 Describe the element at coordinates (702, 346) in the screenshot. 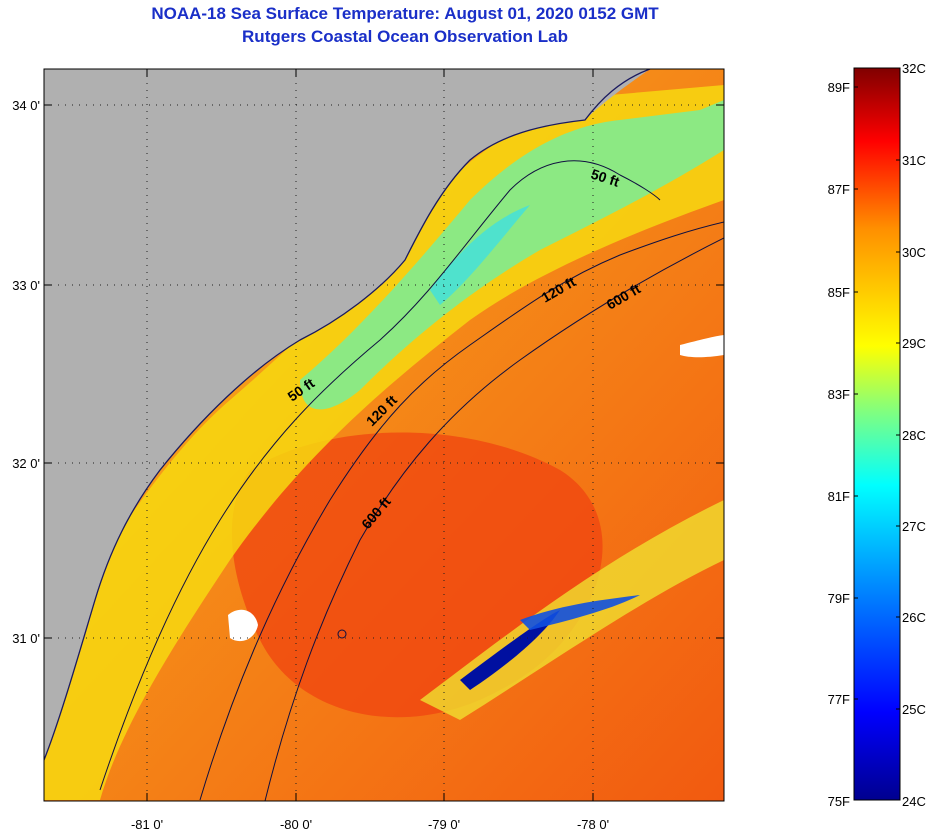

I see `cloud-patch` at that location.